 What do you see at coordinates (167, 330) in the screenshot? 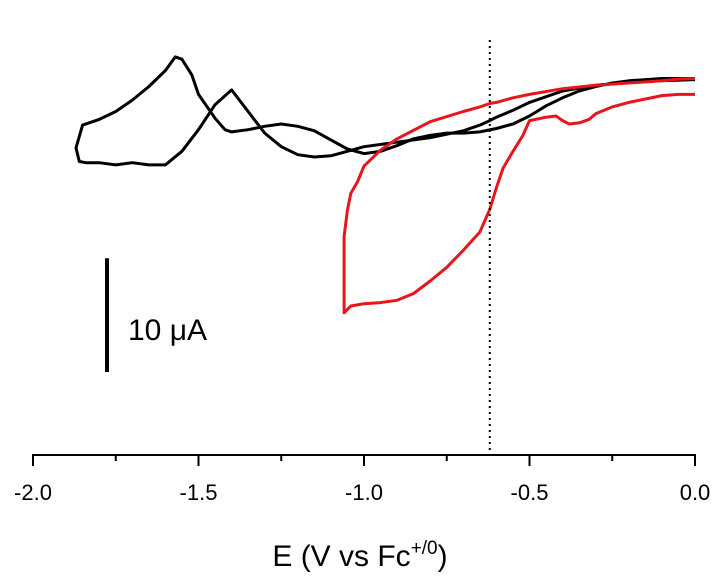
I see `scale-bar-label: 10 μA` at bounding box center [167, 330].